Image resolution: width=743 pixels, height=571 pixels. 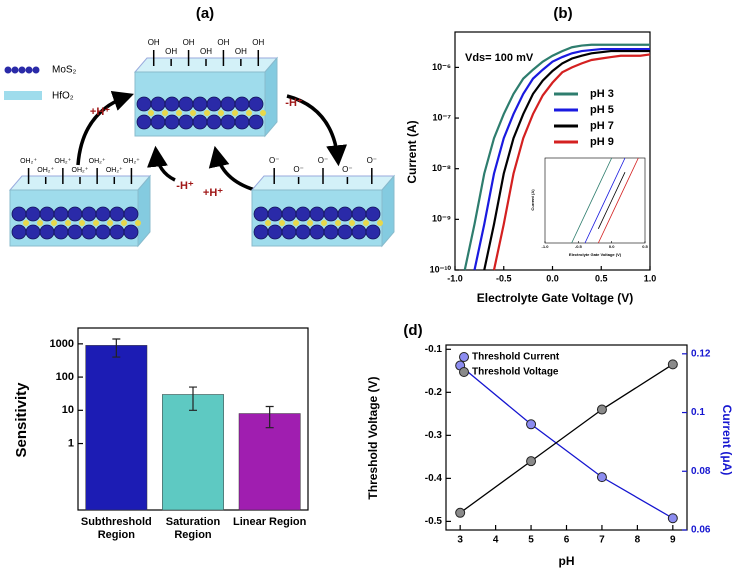 I want to click on legend-label: Threshold Current, so click(x=516, y=357).